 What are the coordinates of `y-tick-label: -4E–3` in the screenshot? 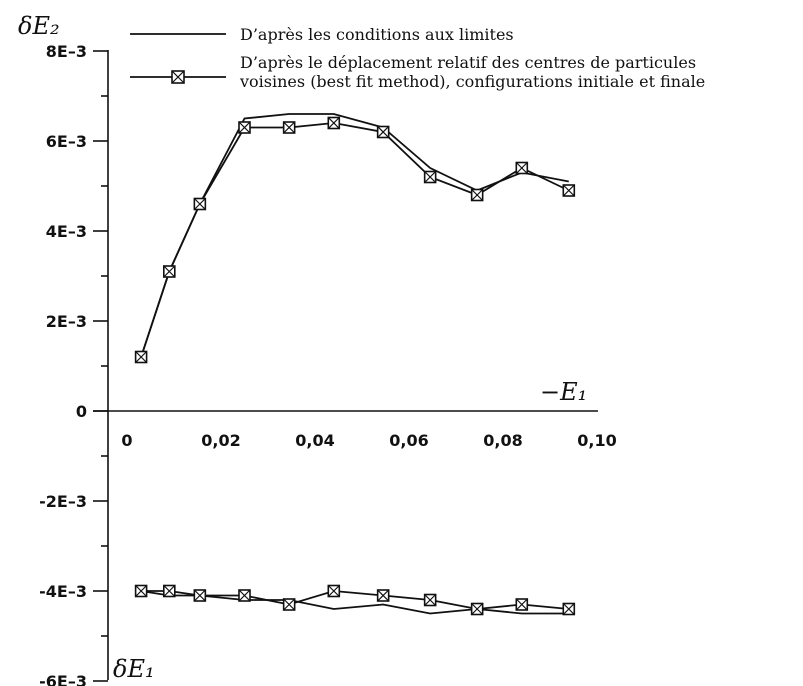 It's located at (63, 591).